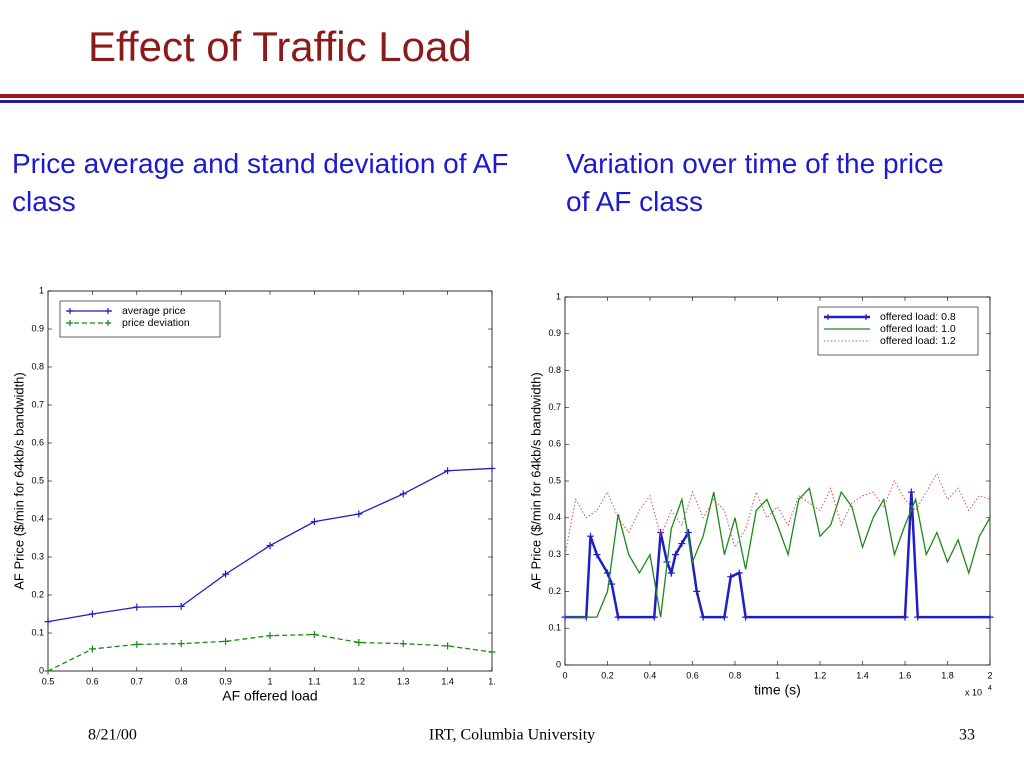  What do you see at coordinates (225, 681) in the screenshot?
I see `x-tick-label: 0.9` at bounding box center [225, 681].